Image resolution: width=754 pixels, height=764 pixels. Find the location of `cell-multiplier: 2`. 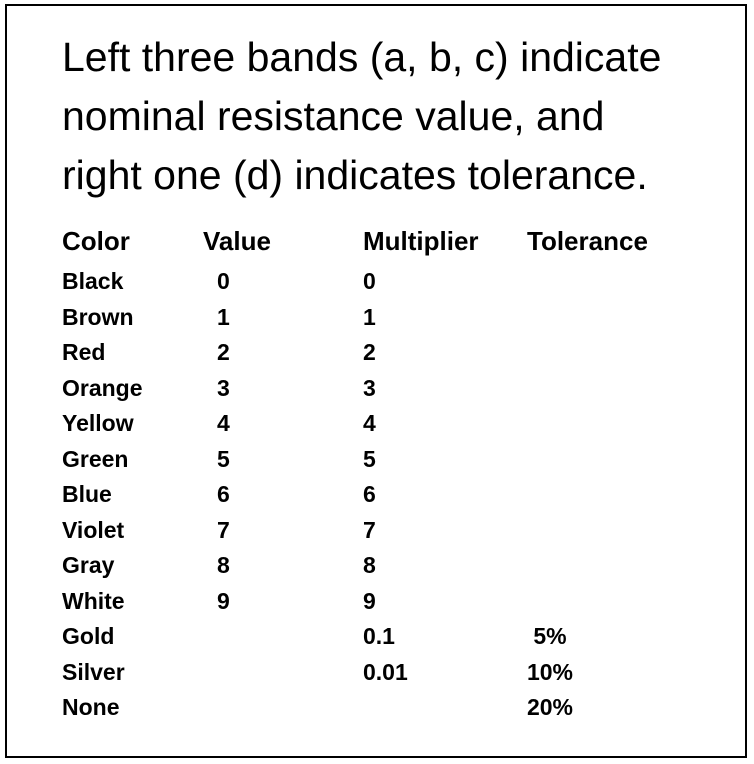

cell-multiplier: 2 is located at coordinates (369, 352).